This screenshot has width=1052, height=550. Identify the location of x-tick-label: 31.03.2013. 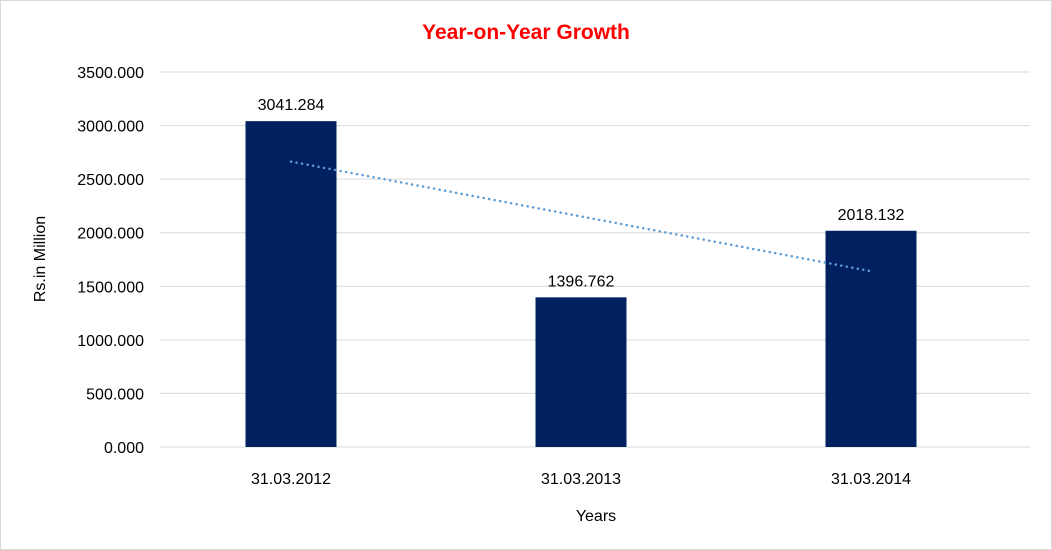
(581, 479).